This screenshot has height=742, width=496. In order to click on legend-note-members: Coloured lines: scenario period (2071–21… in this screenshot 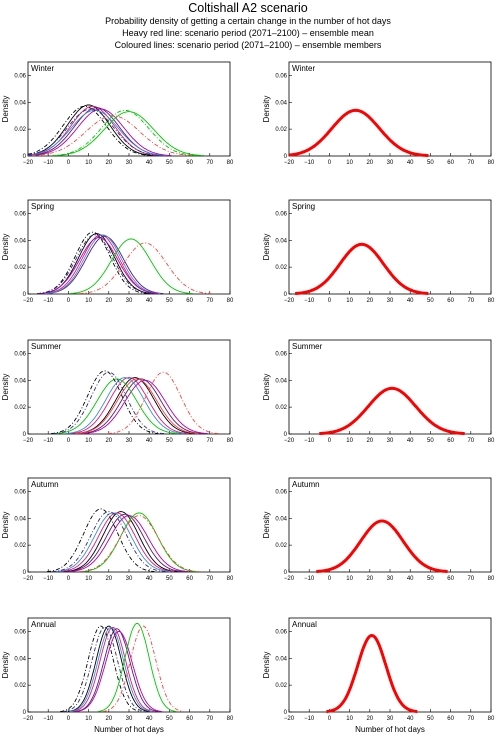, I will do `click(248, 45)`.